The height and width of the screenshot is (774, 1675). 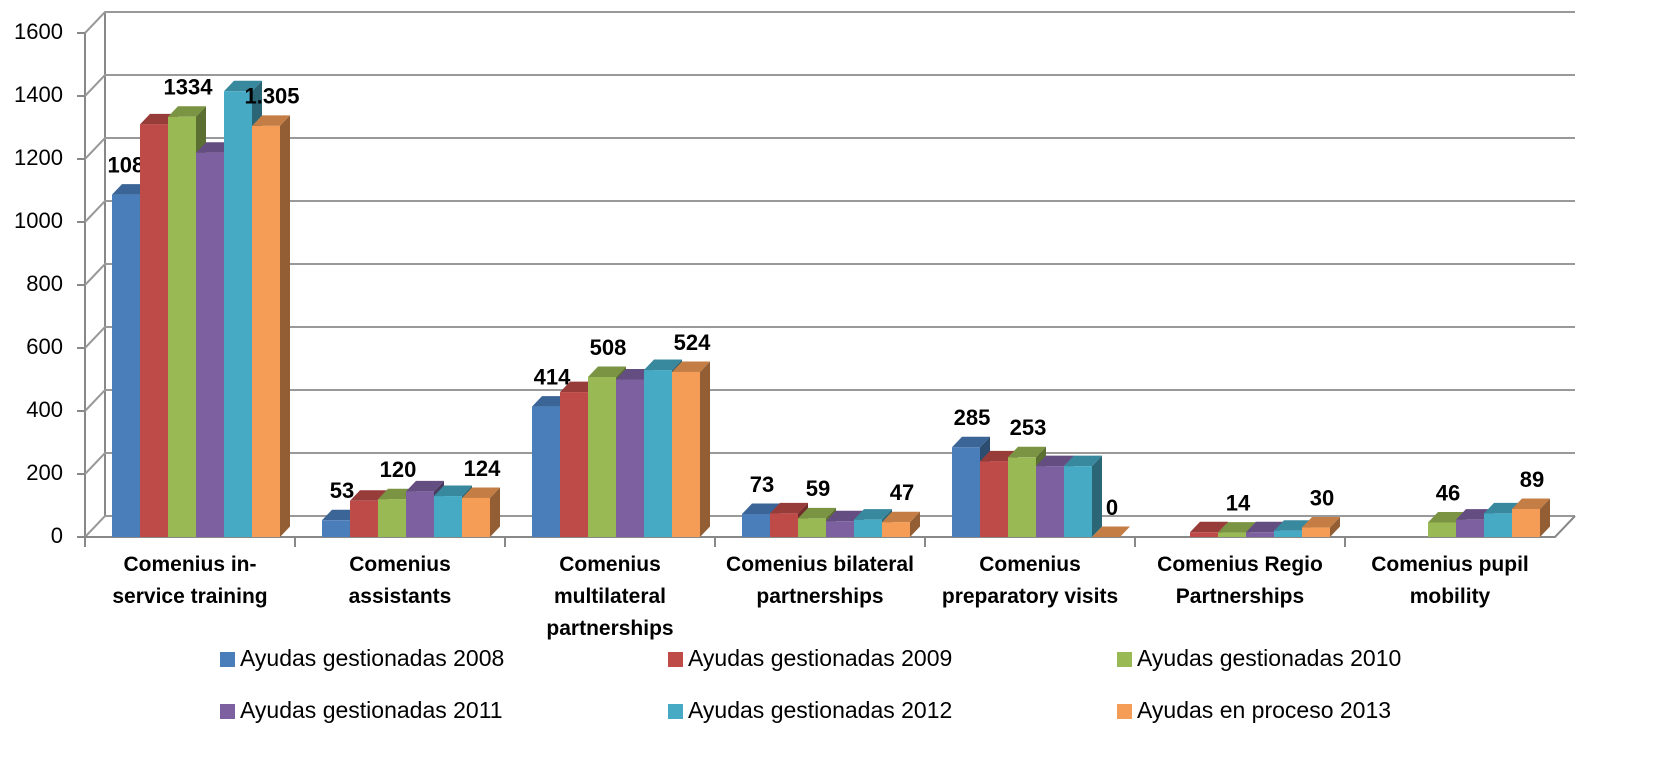 What do you see at coordinates (1322, 497) in the screenshot?
I see `data-label: 30` at bounding box center [1322, 497].